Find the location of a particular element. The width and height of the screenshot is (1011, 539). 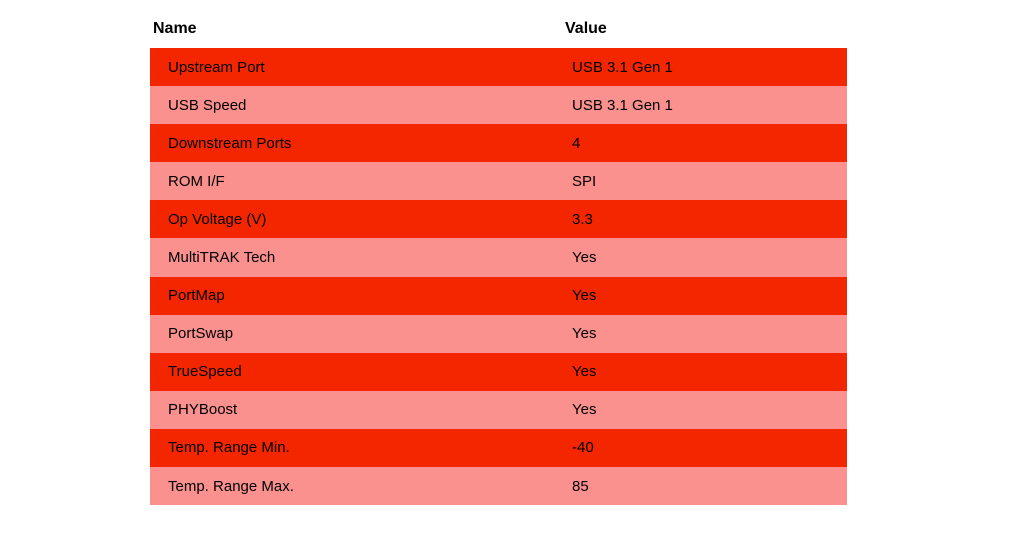

table-row: Upstream Port USB 3.1 Gen 1 is located at coordinates (498, 67).